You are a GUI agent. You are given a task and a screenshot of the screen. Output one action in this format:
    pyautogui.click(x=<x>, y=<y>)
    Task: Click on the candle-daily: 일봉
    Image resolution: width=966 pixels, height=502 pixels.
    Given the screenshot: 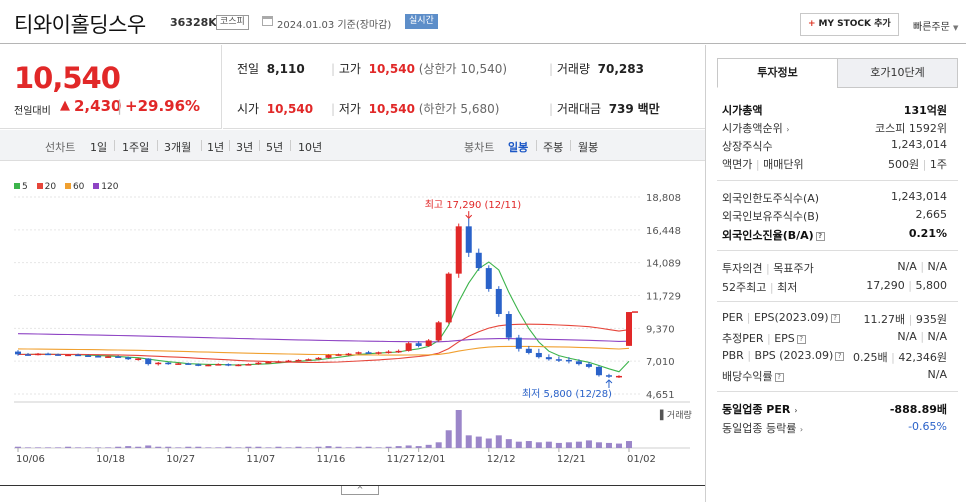 What is the action you would take?
    pyautogui.click(x=518, y=147)
    